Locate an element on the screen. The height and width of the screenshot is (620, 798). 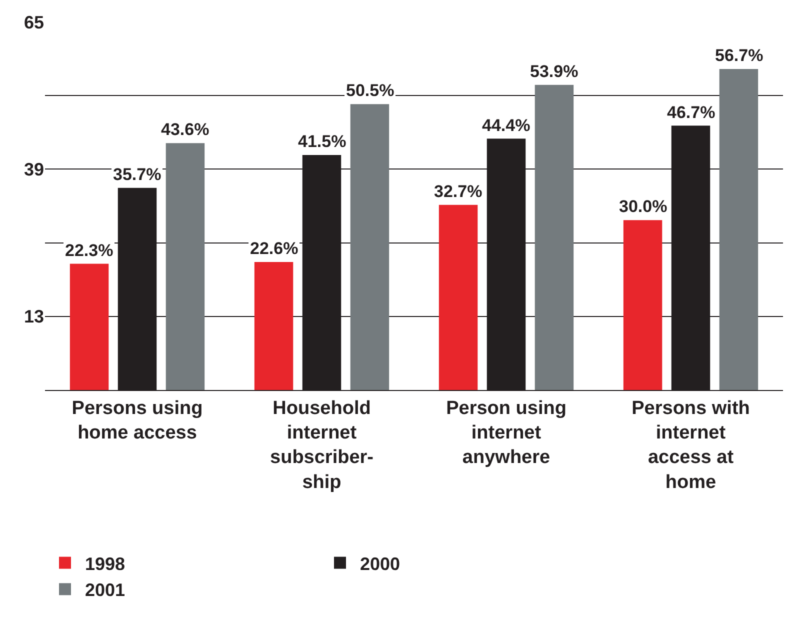
x-tick-label: Person using internet anywhere is located at coordinates (506, 433).